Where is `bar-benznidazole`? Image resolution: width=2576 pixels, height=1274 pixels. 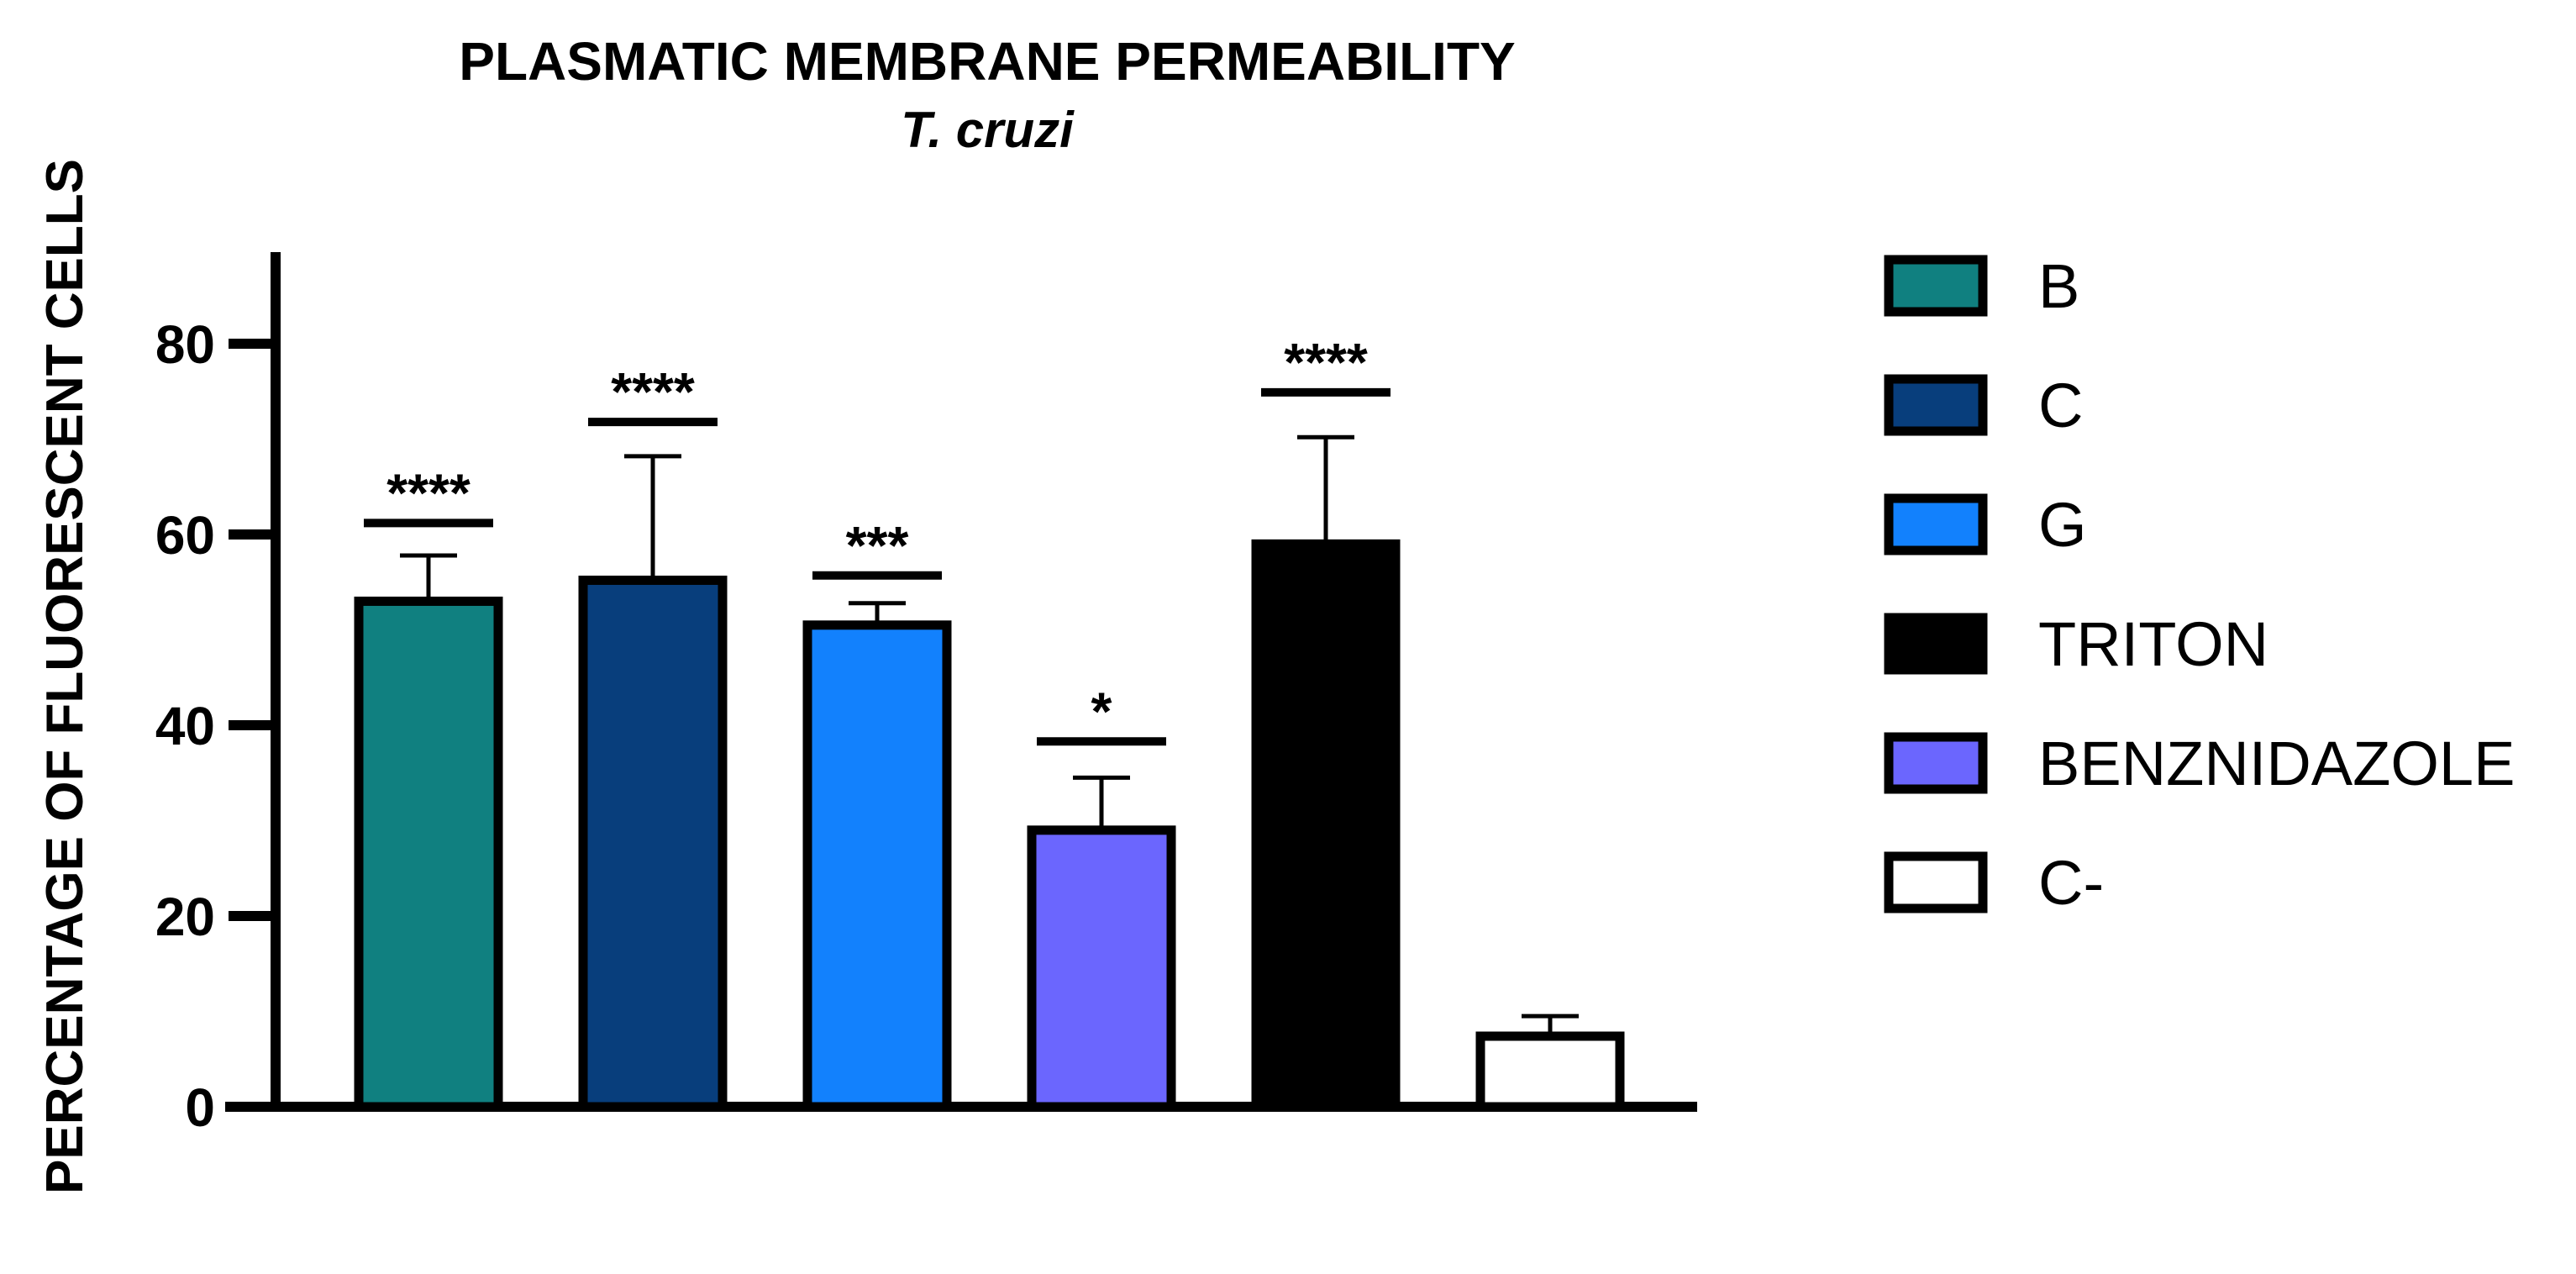 bar-benznidazole is located at coordinates (1326, 826).